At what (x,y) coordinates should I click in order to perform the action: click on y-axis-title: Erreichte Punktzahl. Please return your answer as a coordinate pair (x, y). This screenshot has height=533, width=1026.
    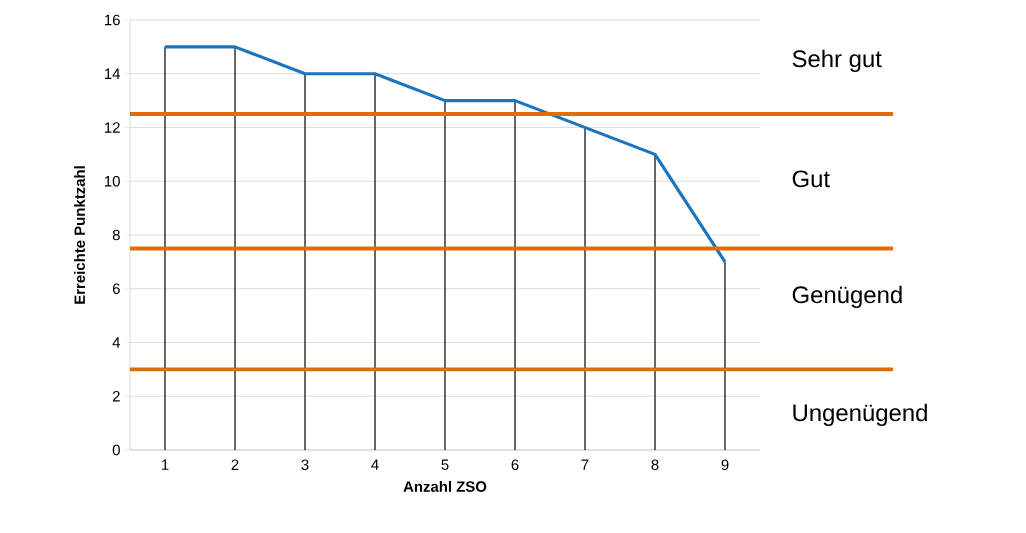
    Looking at the image, I should click on (80, 235).